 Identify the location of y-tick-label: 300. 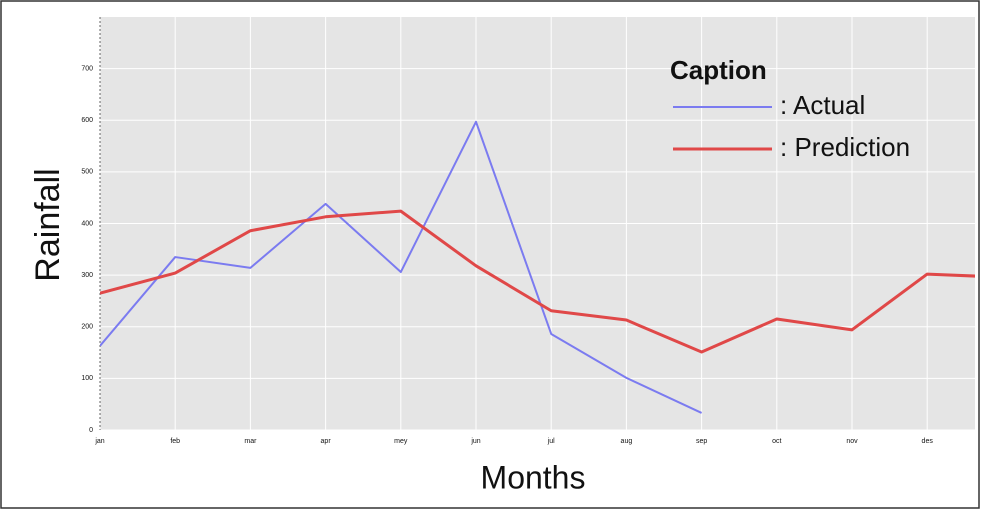
(87, 275).